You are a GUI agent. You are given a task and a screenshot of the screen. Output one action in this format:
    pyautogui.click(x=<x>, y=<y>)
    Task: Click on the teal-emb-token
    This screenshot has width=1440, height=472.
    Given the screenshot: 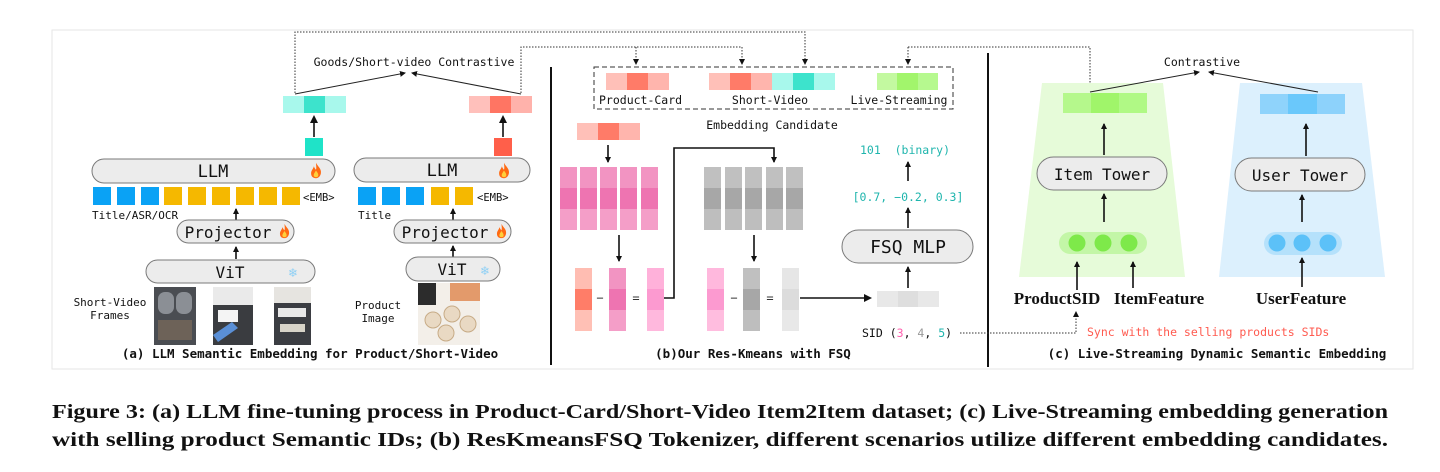 What is the action you would take?
    pyautogui.click(x=314, y=147)
    